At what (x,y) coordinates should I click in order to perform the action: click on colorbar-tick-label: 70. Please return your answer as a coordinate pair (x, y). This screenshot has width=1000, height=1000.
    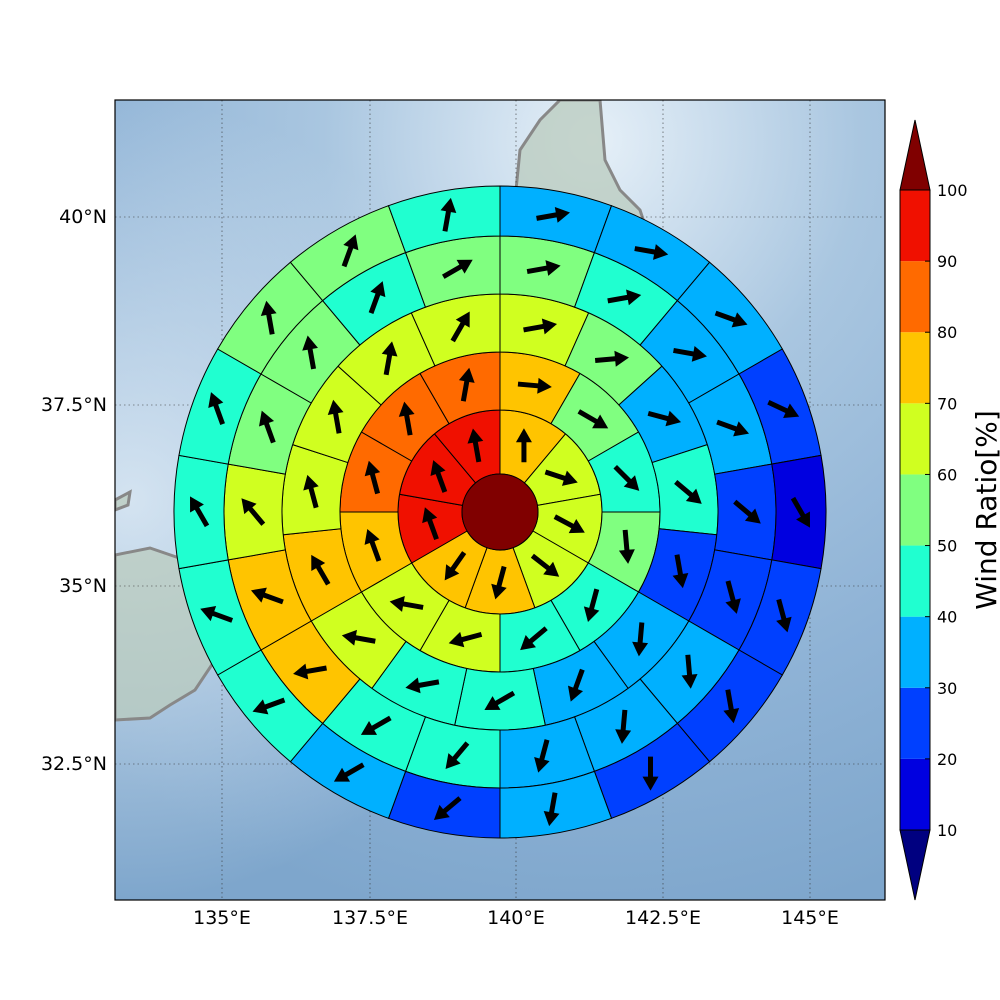
    Looking at the image, I should click on (947, 403).